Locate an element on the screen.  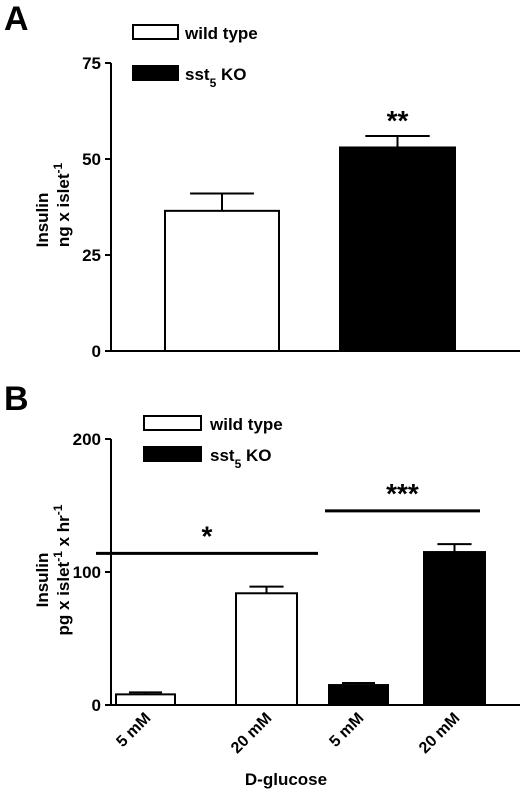
panel-b-y-label: Insulin pg x islet-1 x hr-1 is located at coordinates (53, 569).